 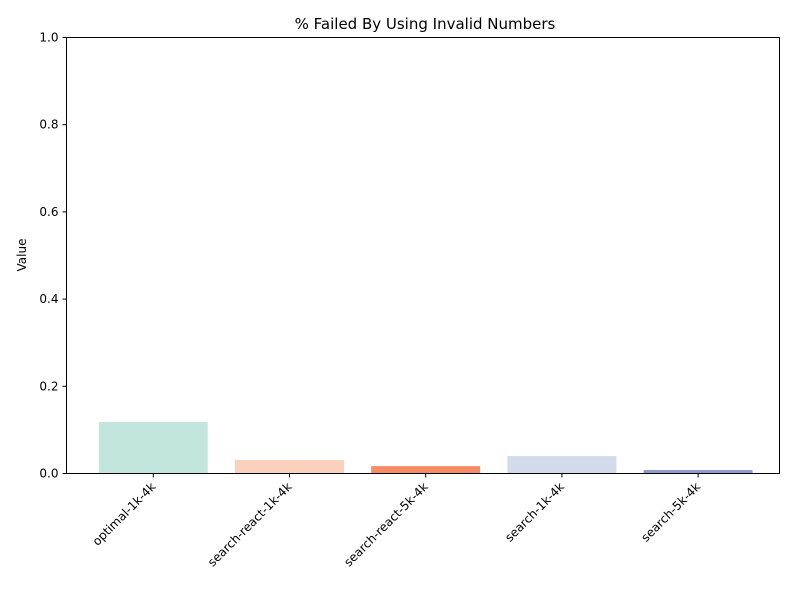 What do you see at coordinates (534, 512) in the screenshot?
I see `x-tick-label: search-1k-4k` at bounding box center [534, 512].